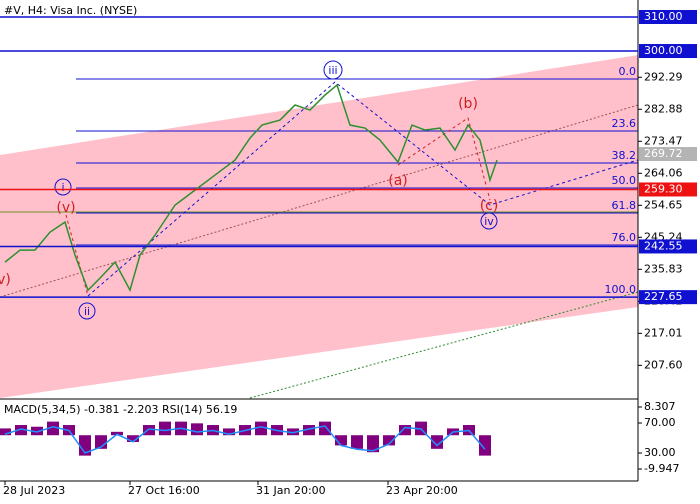 The height and width of the screenshot is (504, 700). Describe the element at coordinates (663, 172) in the screenshot. I see `y-tick-label: 264.06` at that location.